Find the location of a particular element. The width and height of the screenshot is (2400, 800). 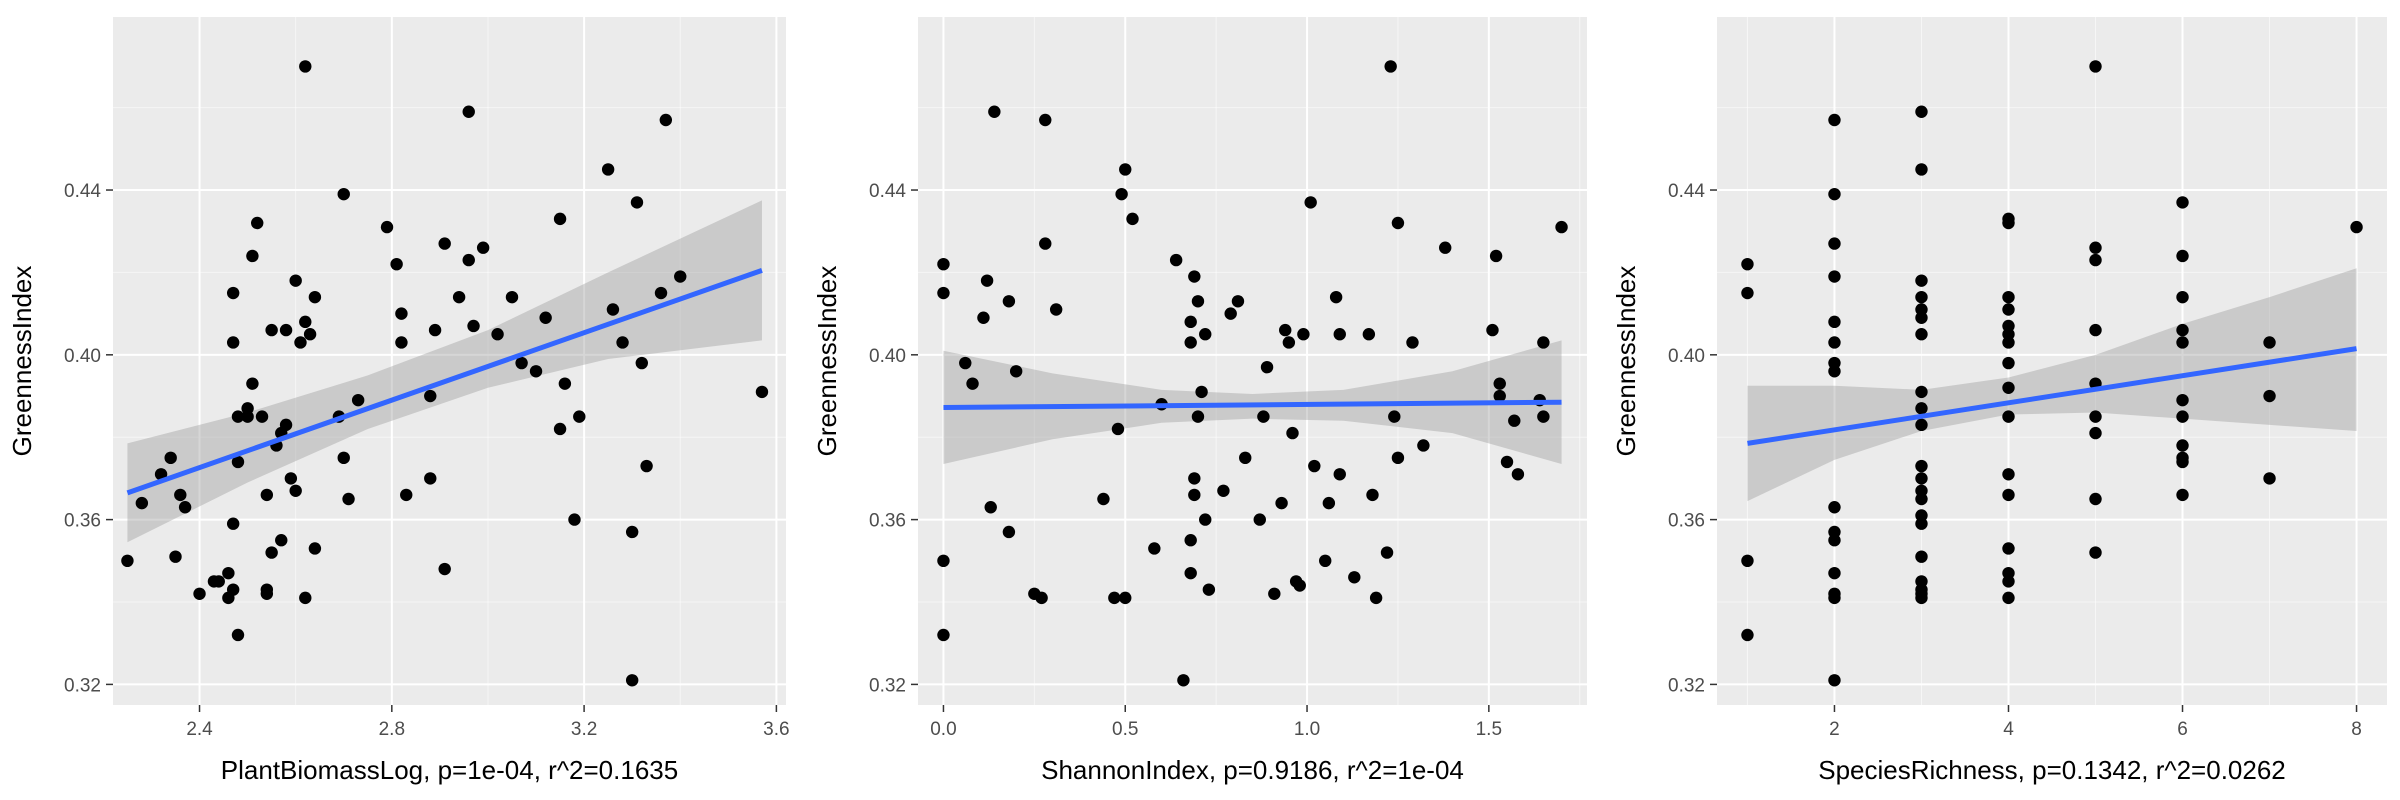

x-tick-label: 1.0 is located at coordinates (1307, 729).